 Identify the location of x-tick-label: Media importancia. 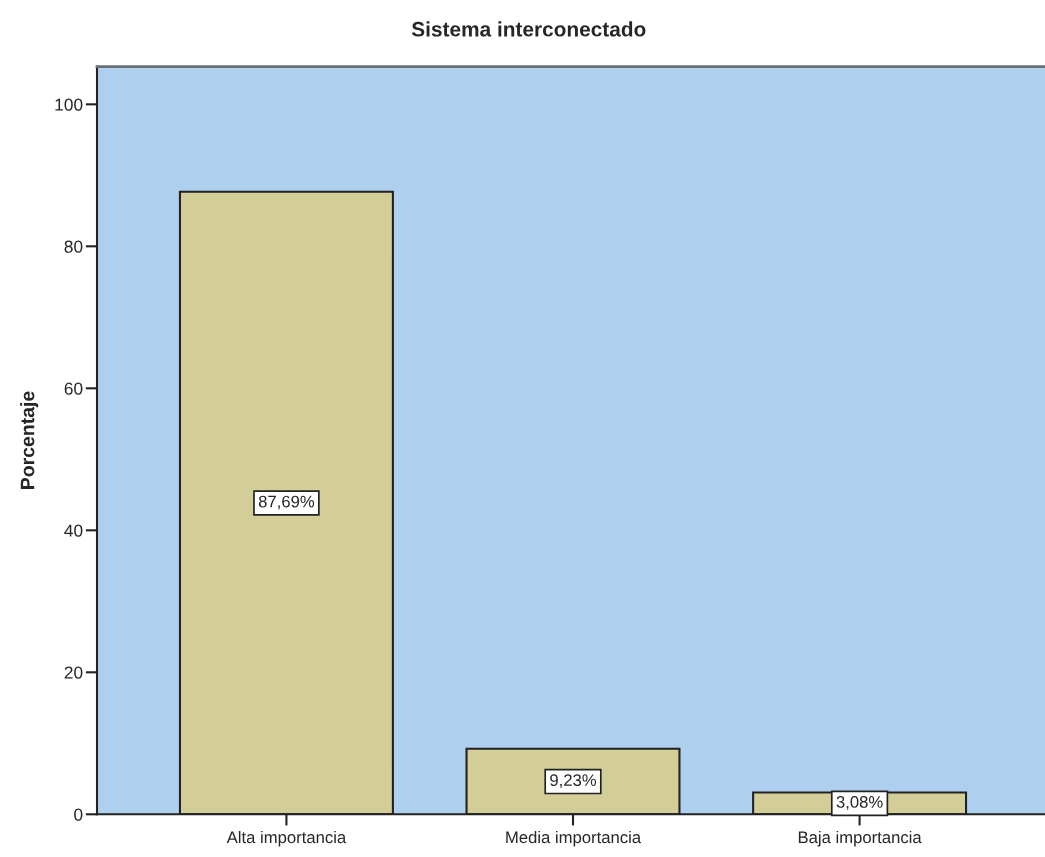
(574, 838).